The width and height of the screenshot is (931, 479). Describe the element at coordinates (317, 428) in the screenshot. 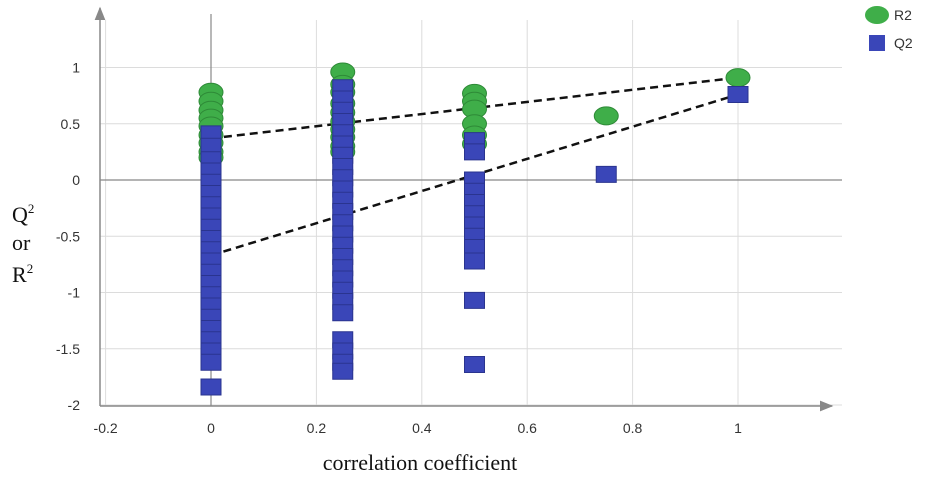

I see `x-tick-label: 0.2` at that location.